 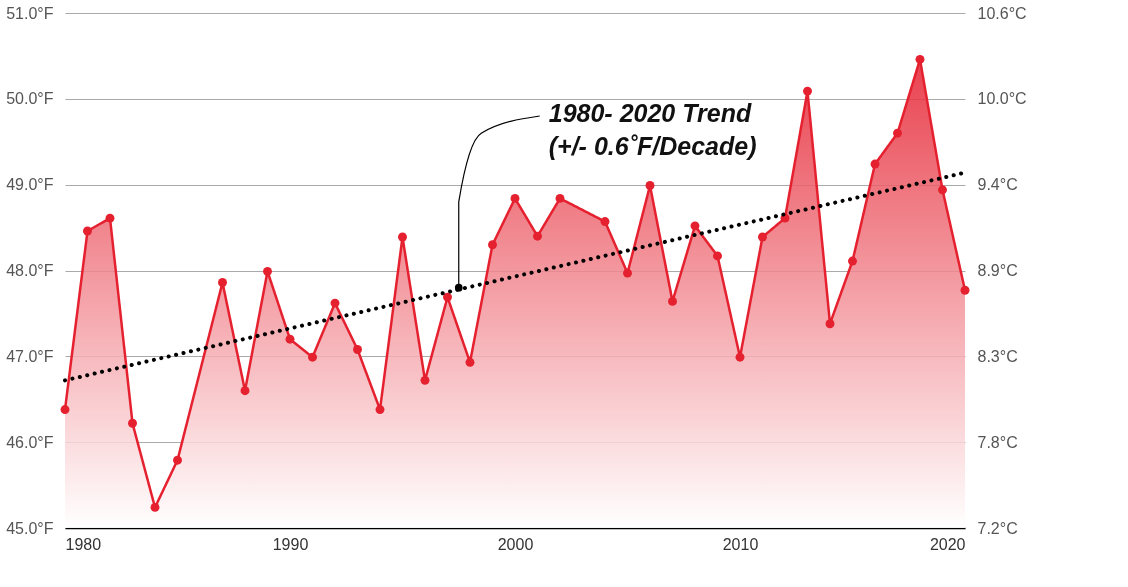 What do you see at coordinates (997, 528) in the screenshot?
I see `y2-tick-label: 7.2°C` at bounding box center [997, 528].